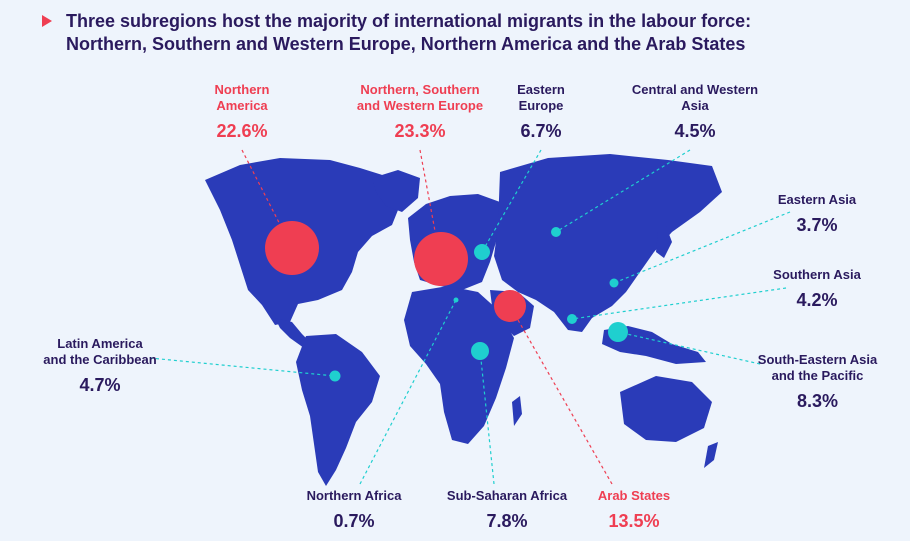 Image resolution: width=910 pixels, height=541 pixels. What do you see at coordinates (817, 401) in the screenshot?
I see `region-value: 8.3%` at bounding box center [817, 401].